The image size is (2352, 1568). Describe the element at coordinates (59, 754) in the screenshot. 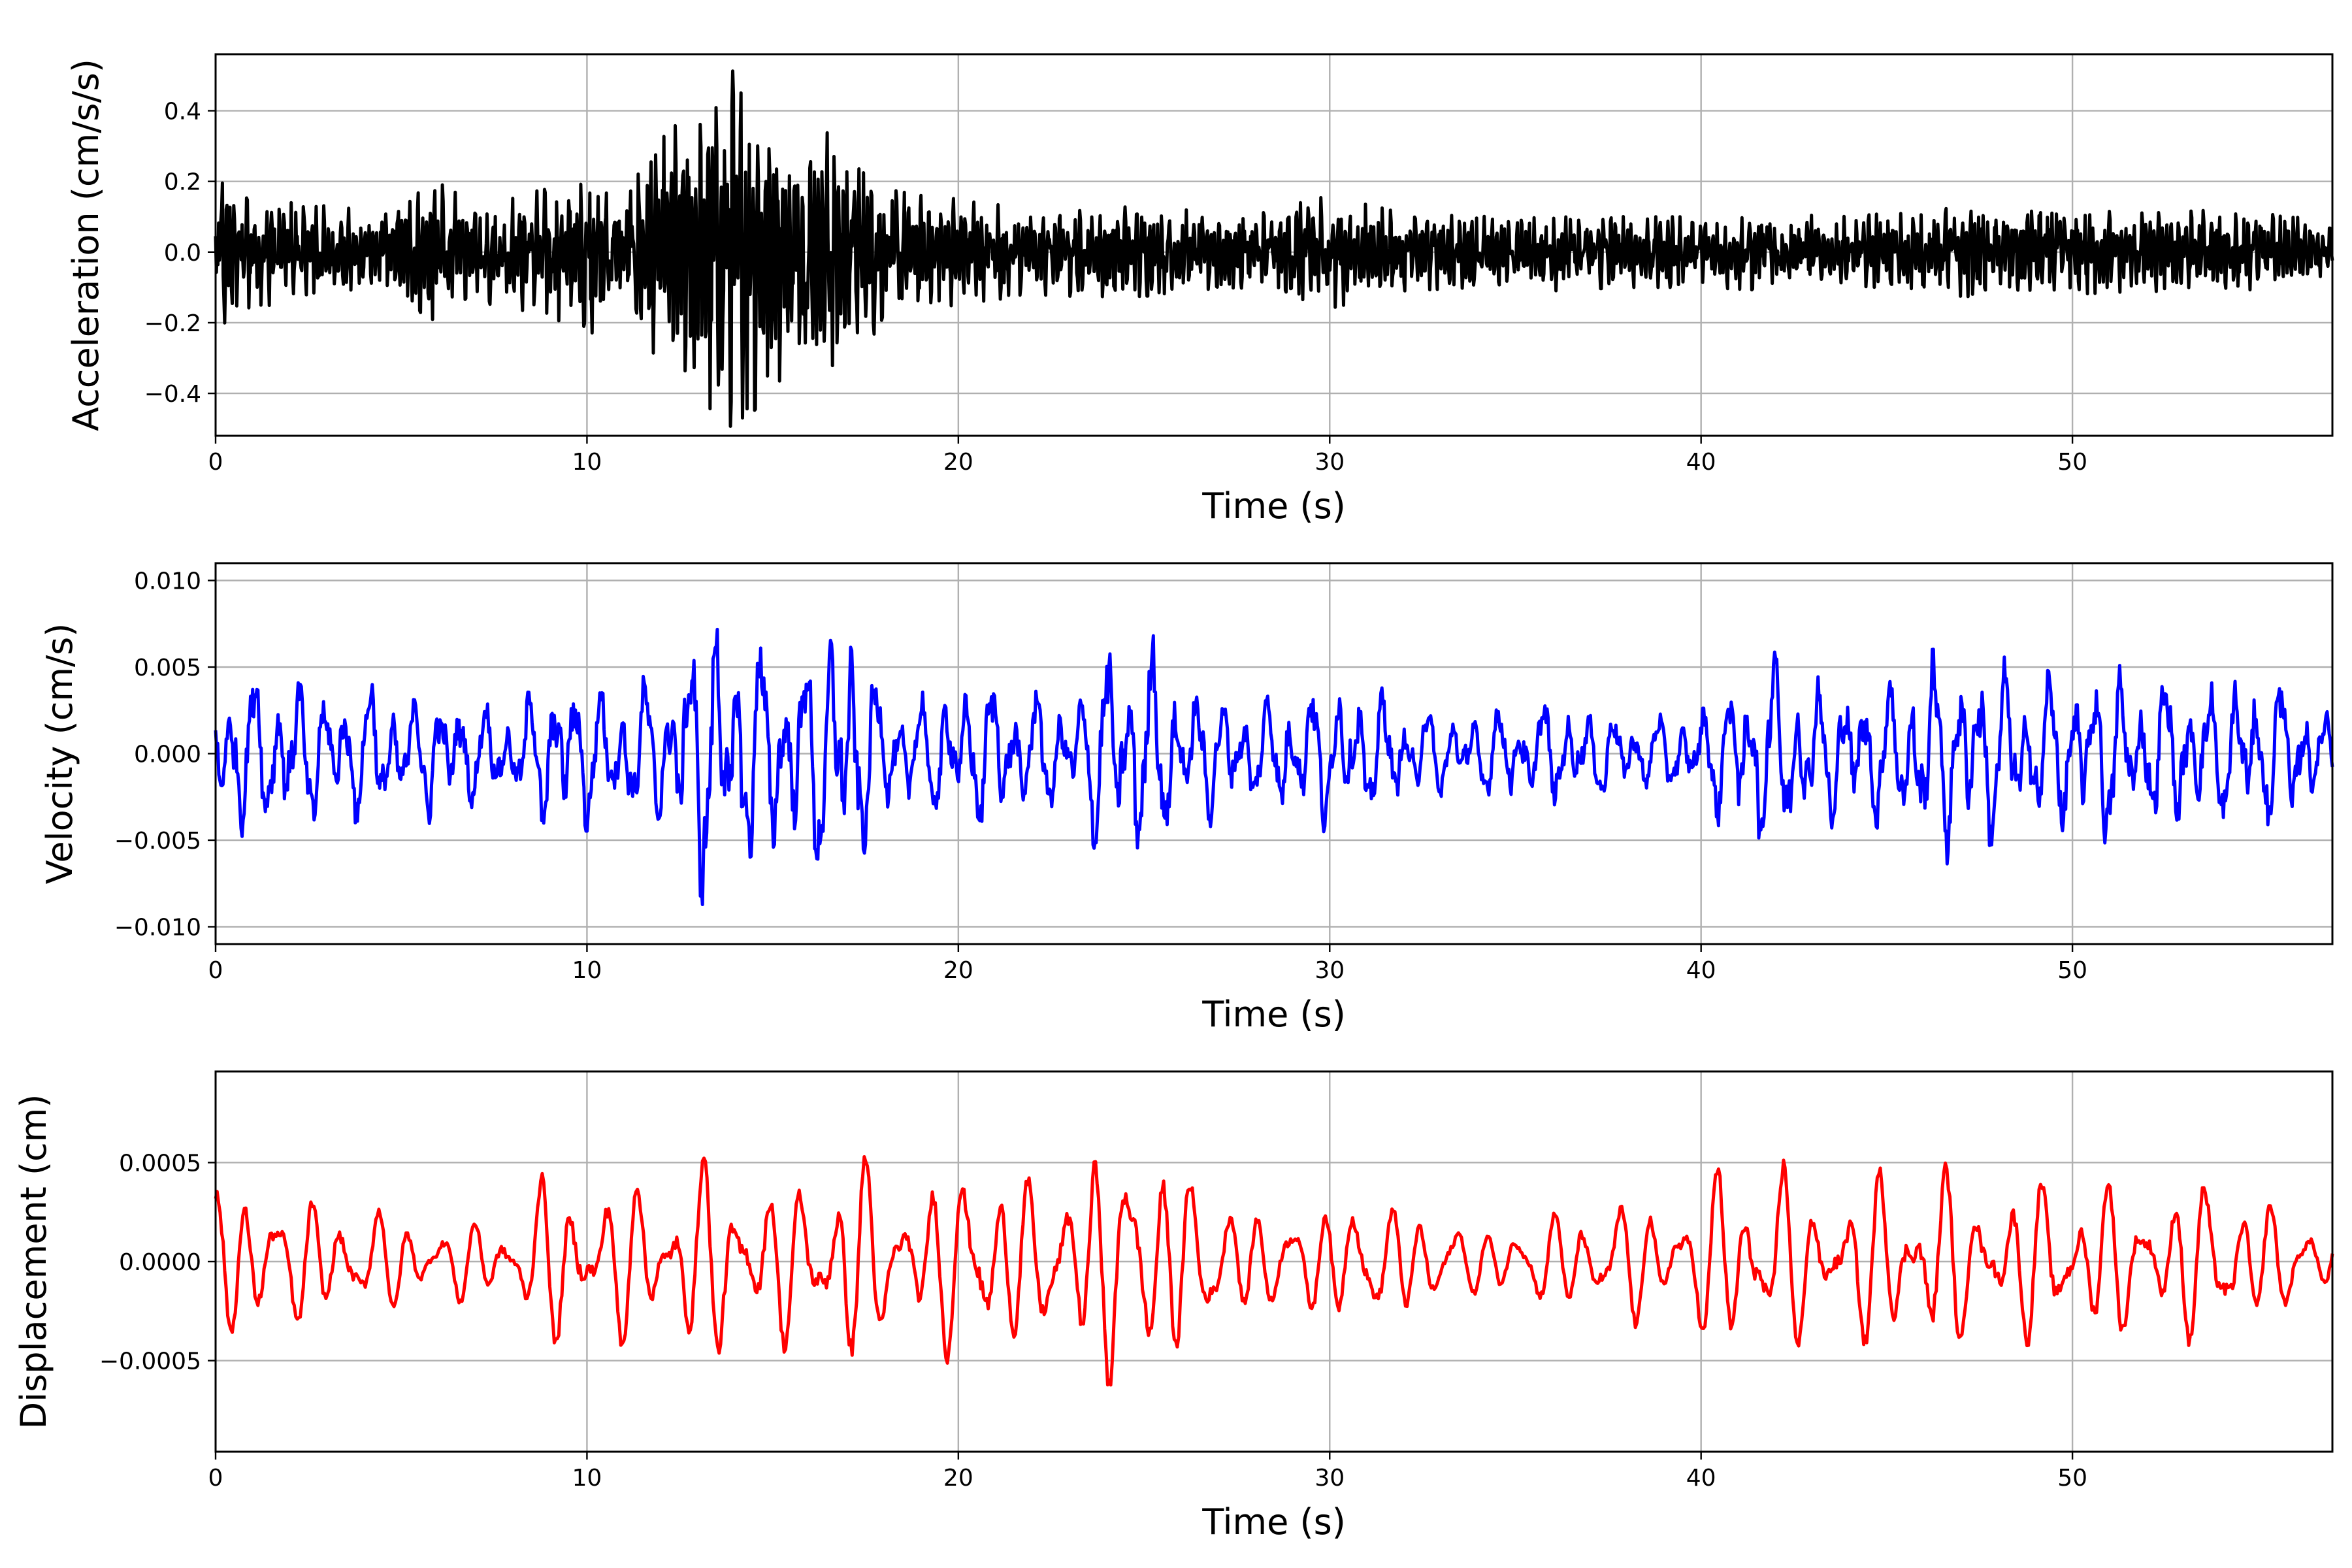

I see `velocity-y-axis-title: Velocity (cm/s)` at that location.